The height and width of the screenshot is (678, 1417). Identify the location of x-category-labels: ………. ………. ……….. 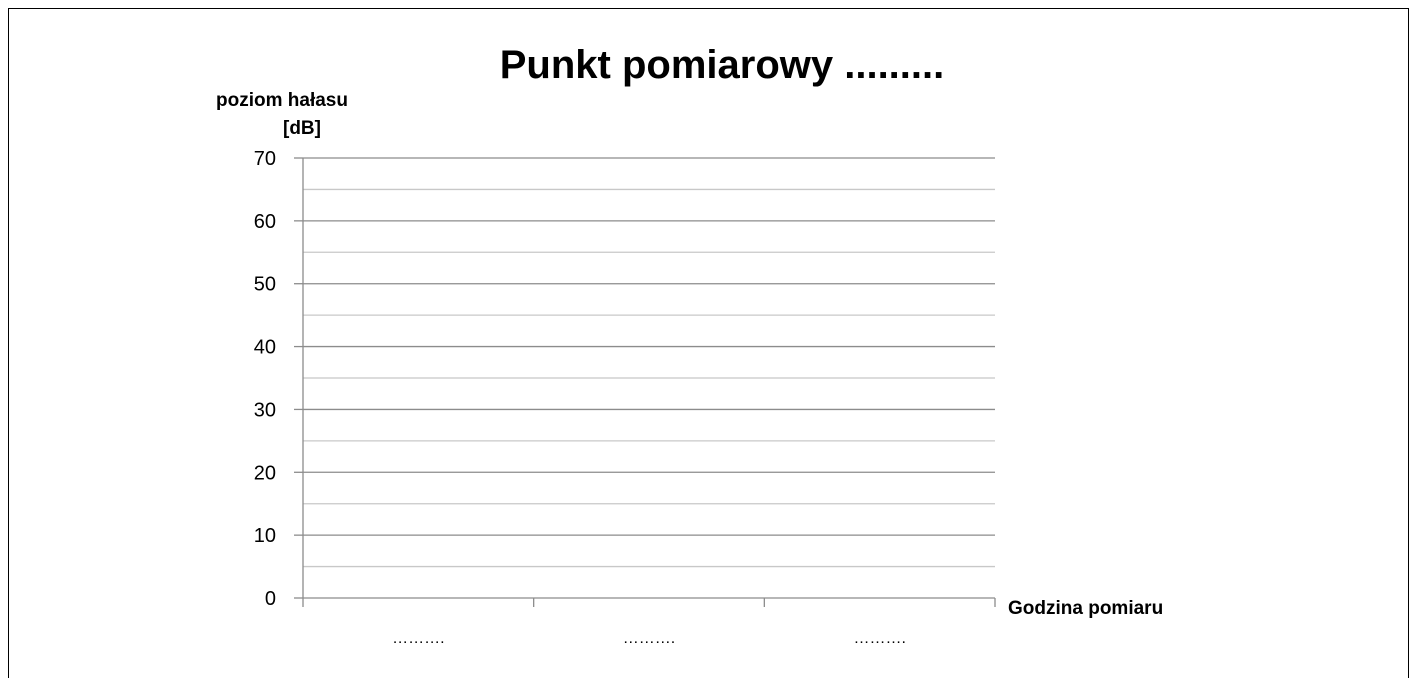
(649, 638).